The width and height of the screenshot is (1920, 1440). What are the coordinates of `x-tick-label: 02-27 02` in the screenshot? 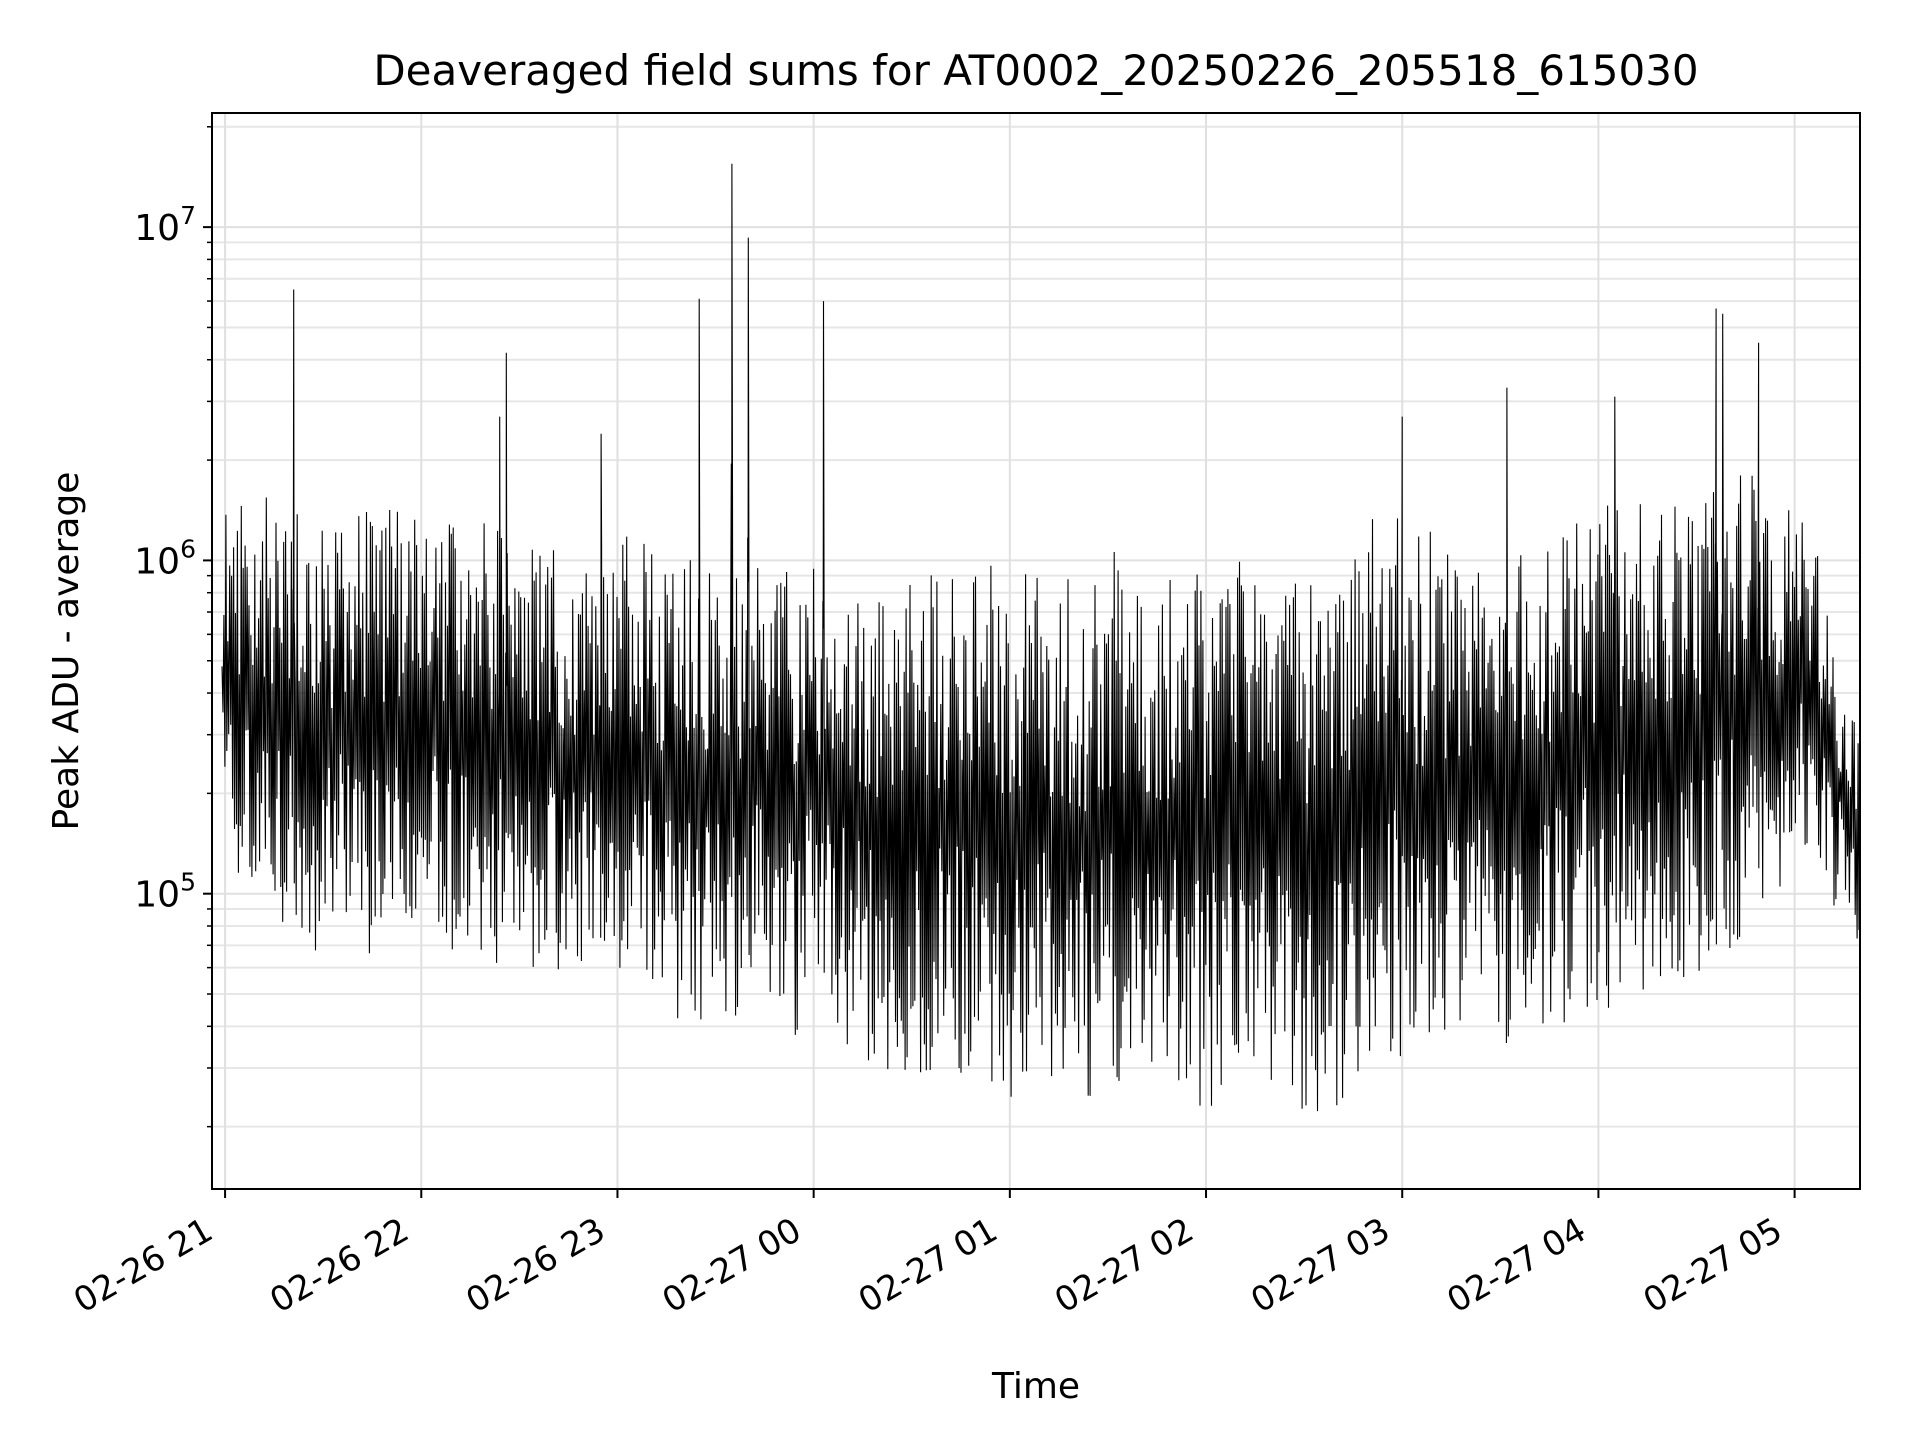 It's located at (1124, 1265).